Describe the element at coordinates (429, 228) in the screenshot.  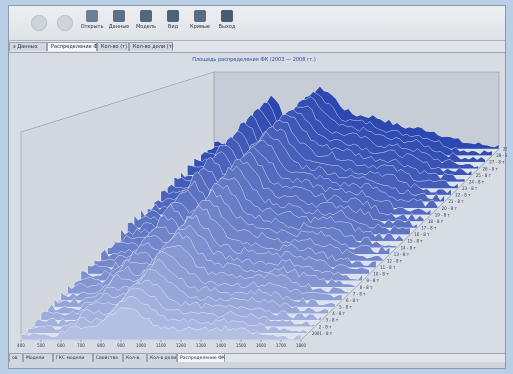
I see `series-label: 17 - 8 т` at that location.